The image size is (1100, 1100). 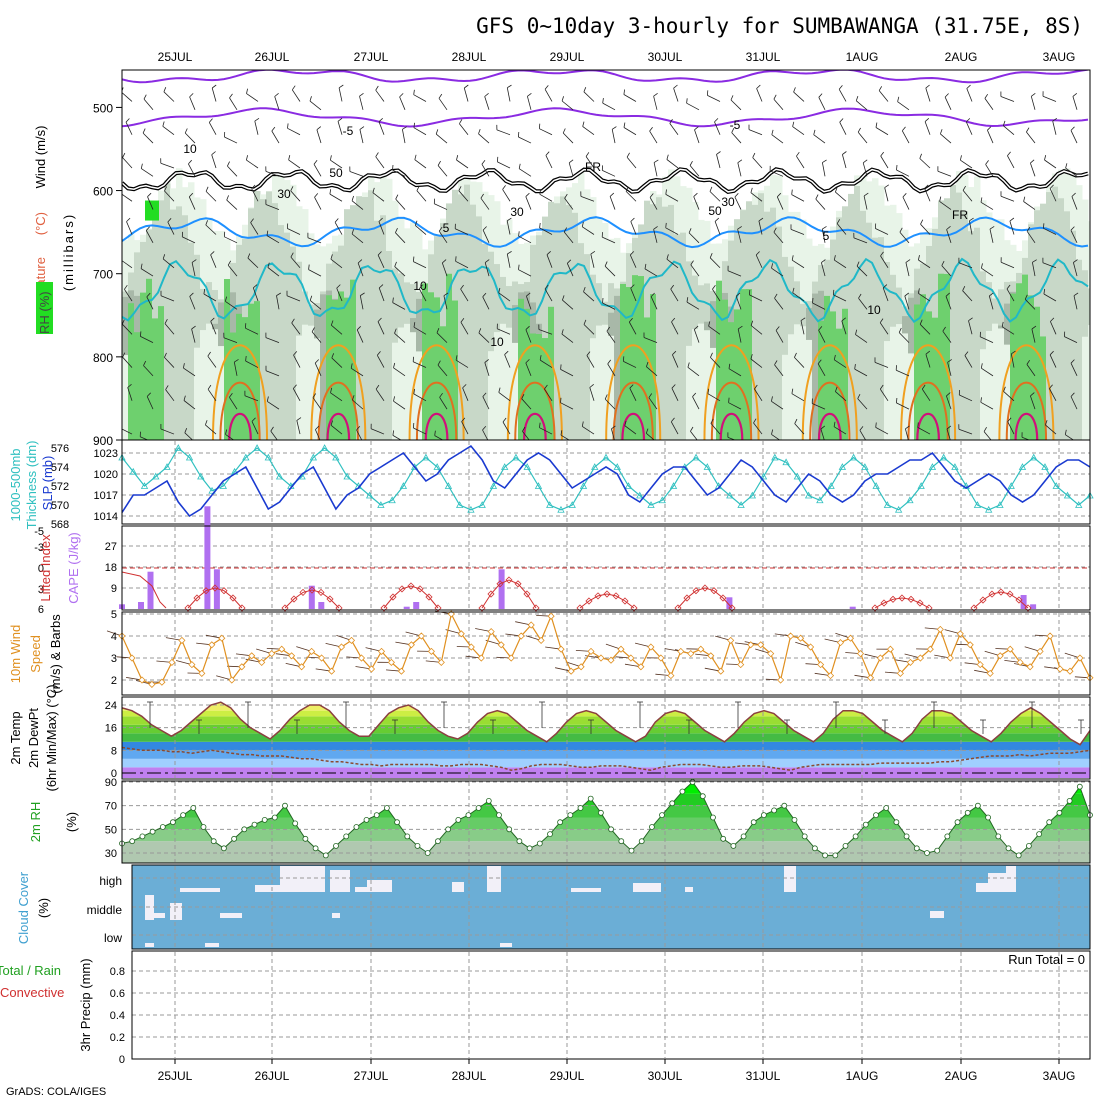 I want to click on precip-frame, so click(x=611, y=1005).